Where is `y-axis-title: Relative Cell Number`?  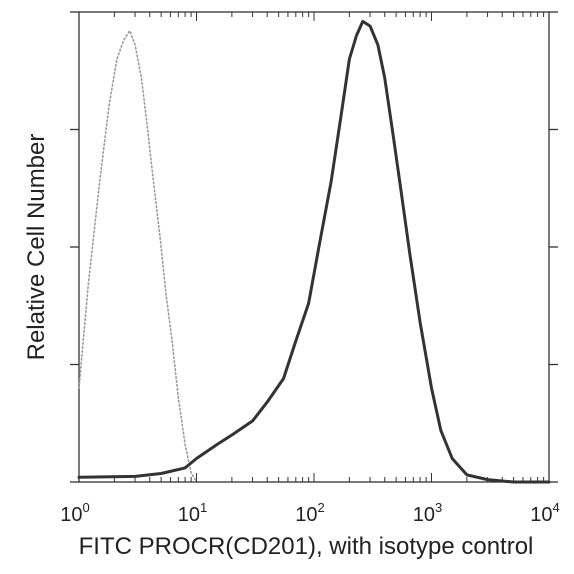 y-axis-title: Relative Cell Number is located at coordinates (36, 247).